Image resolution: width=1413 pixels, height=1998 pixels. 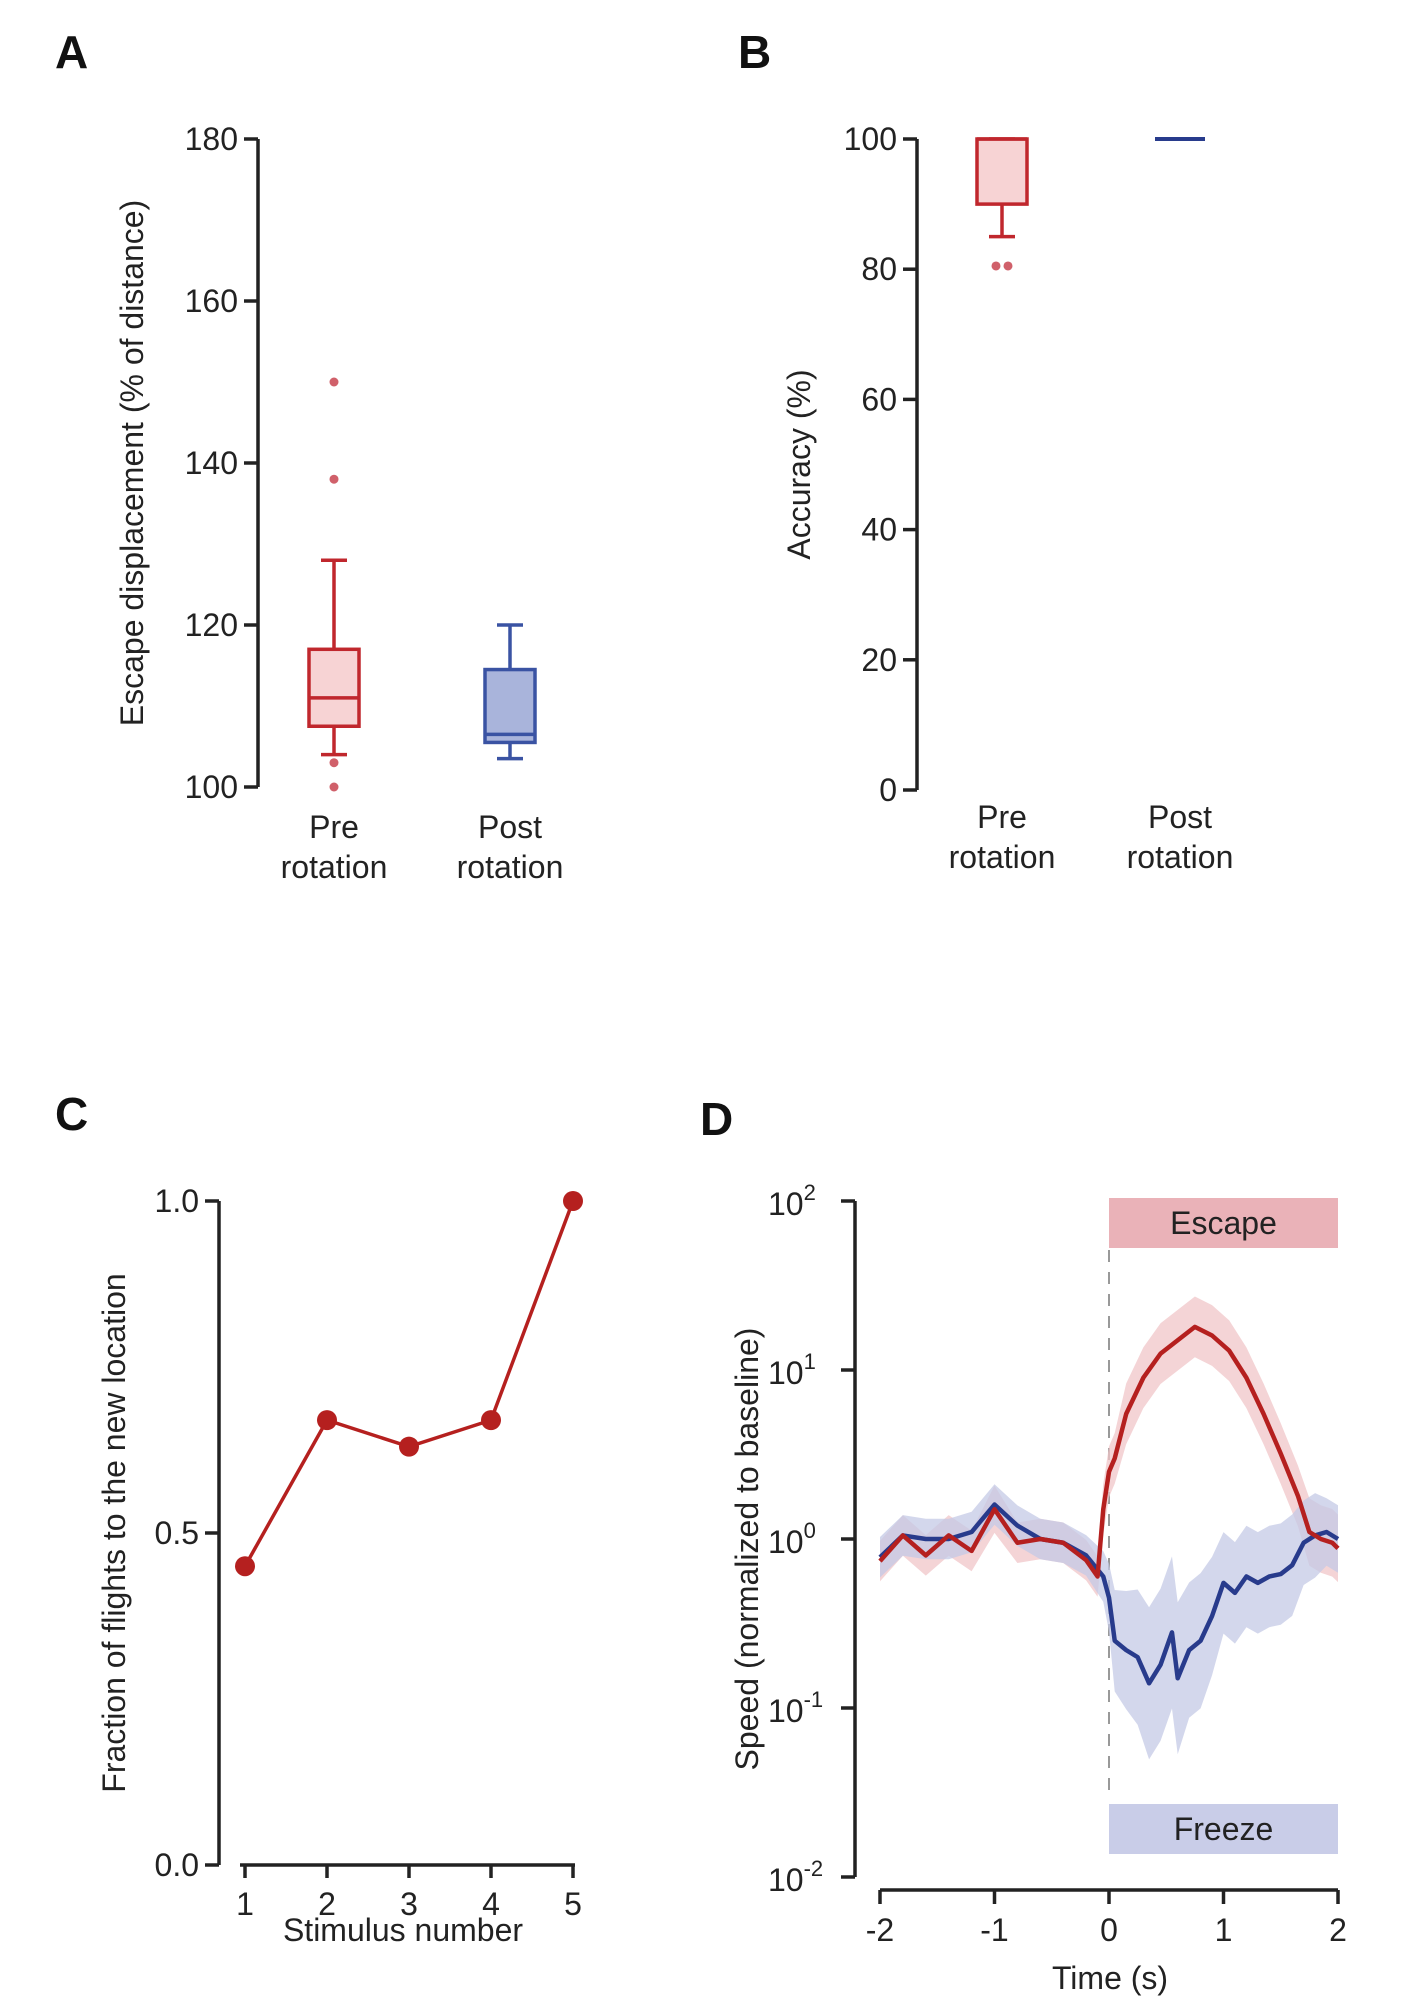 I want to click on panel-b-y-tick-label: 100, so click(x=870, y=139).